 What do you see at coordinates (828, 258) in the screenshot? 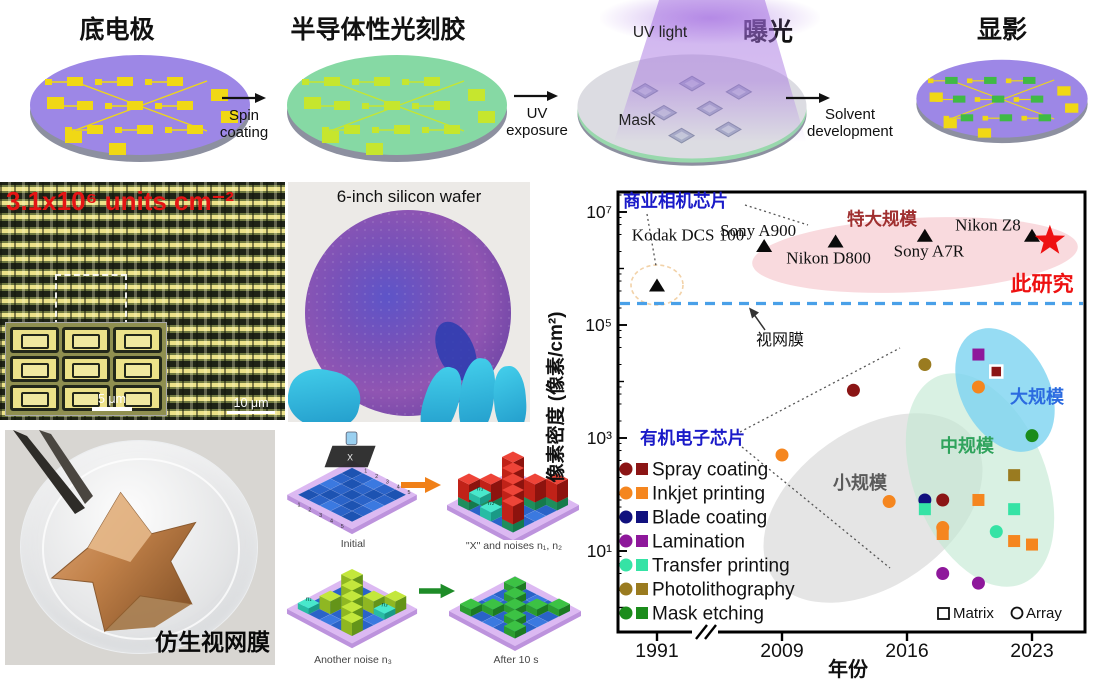
I see `camera-chip-label: Nikon D800` at bounding box center [828, 258].